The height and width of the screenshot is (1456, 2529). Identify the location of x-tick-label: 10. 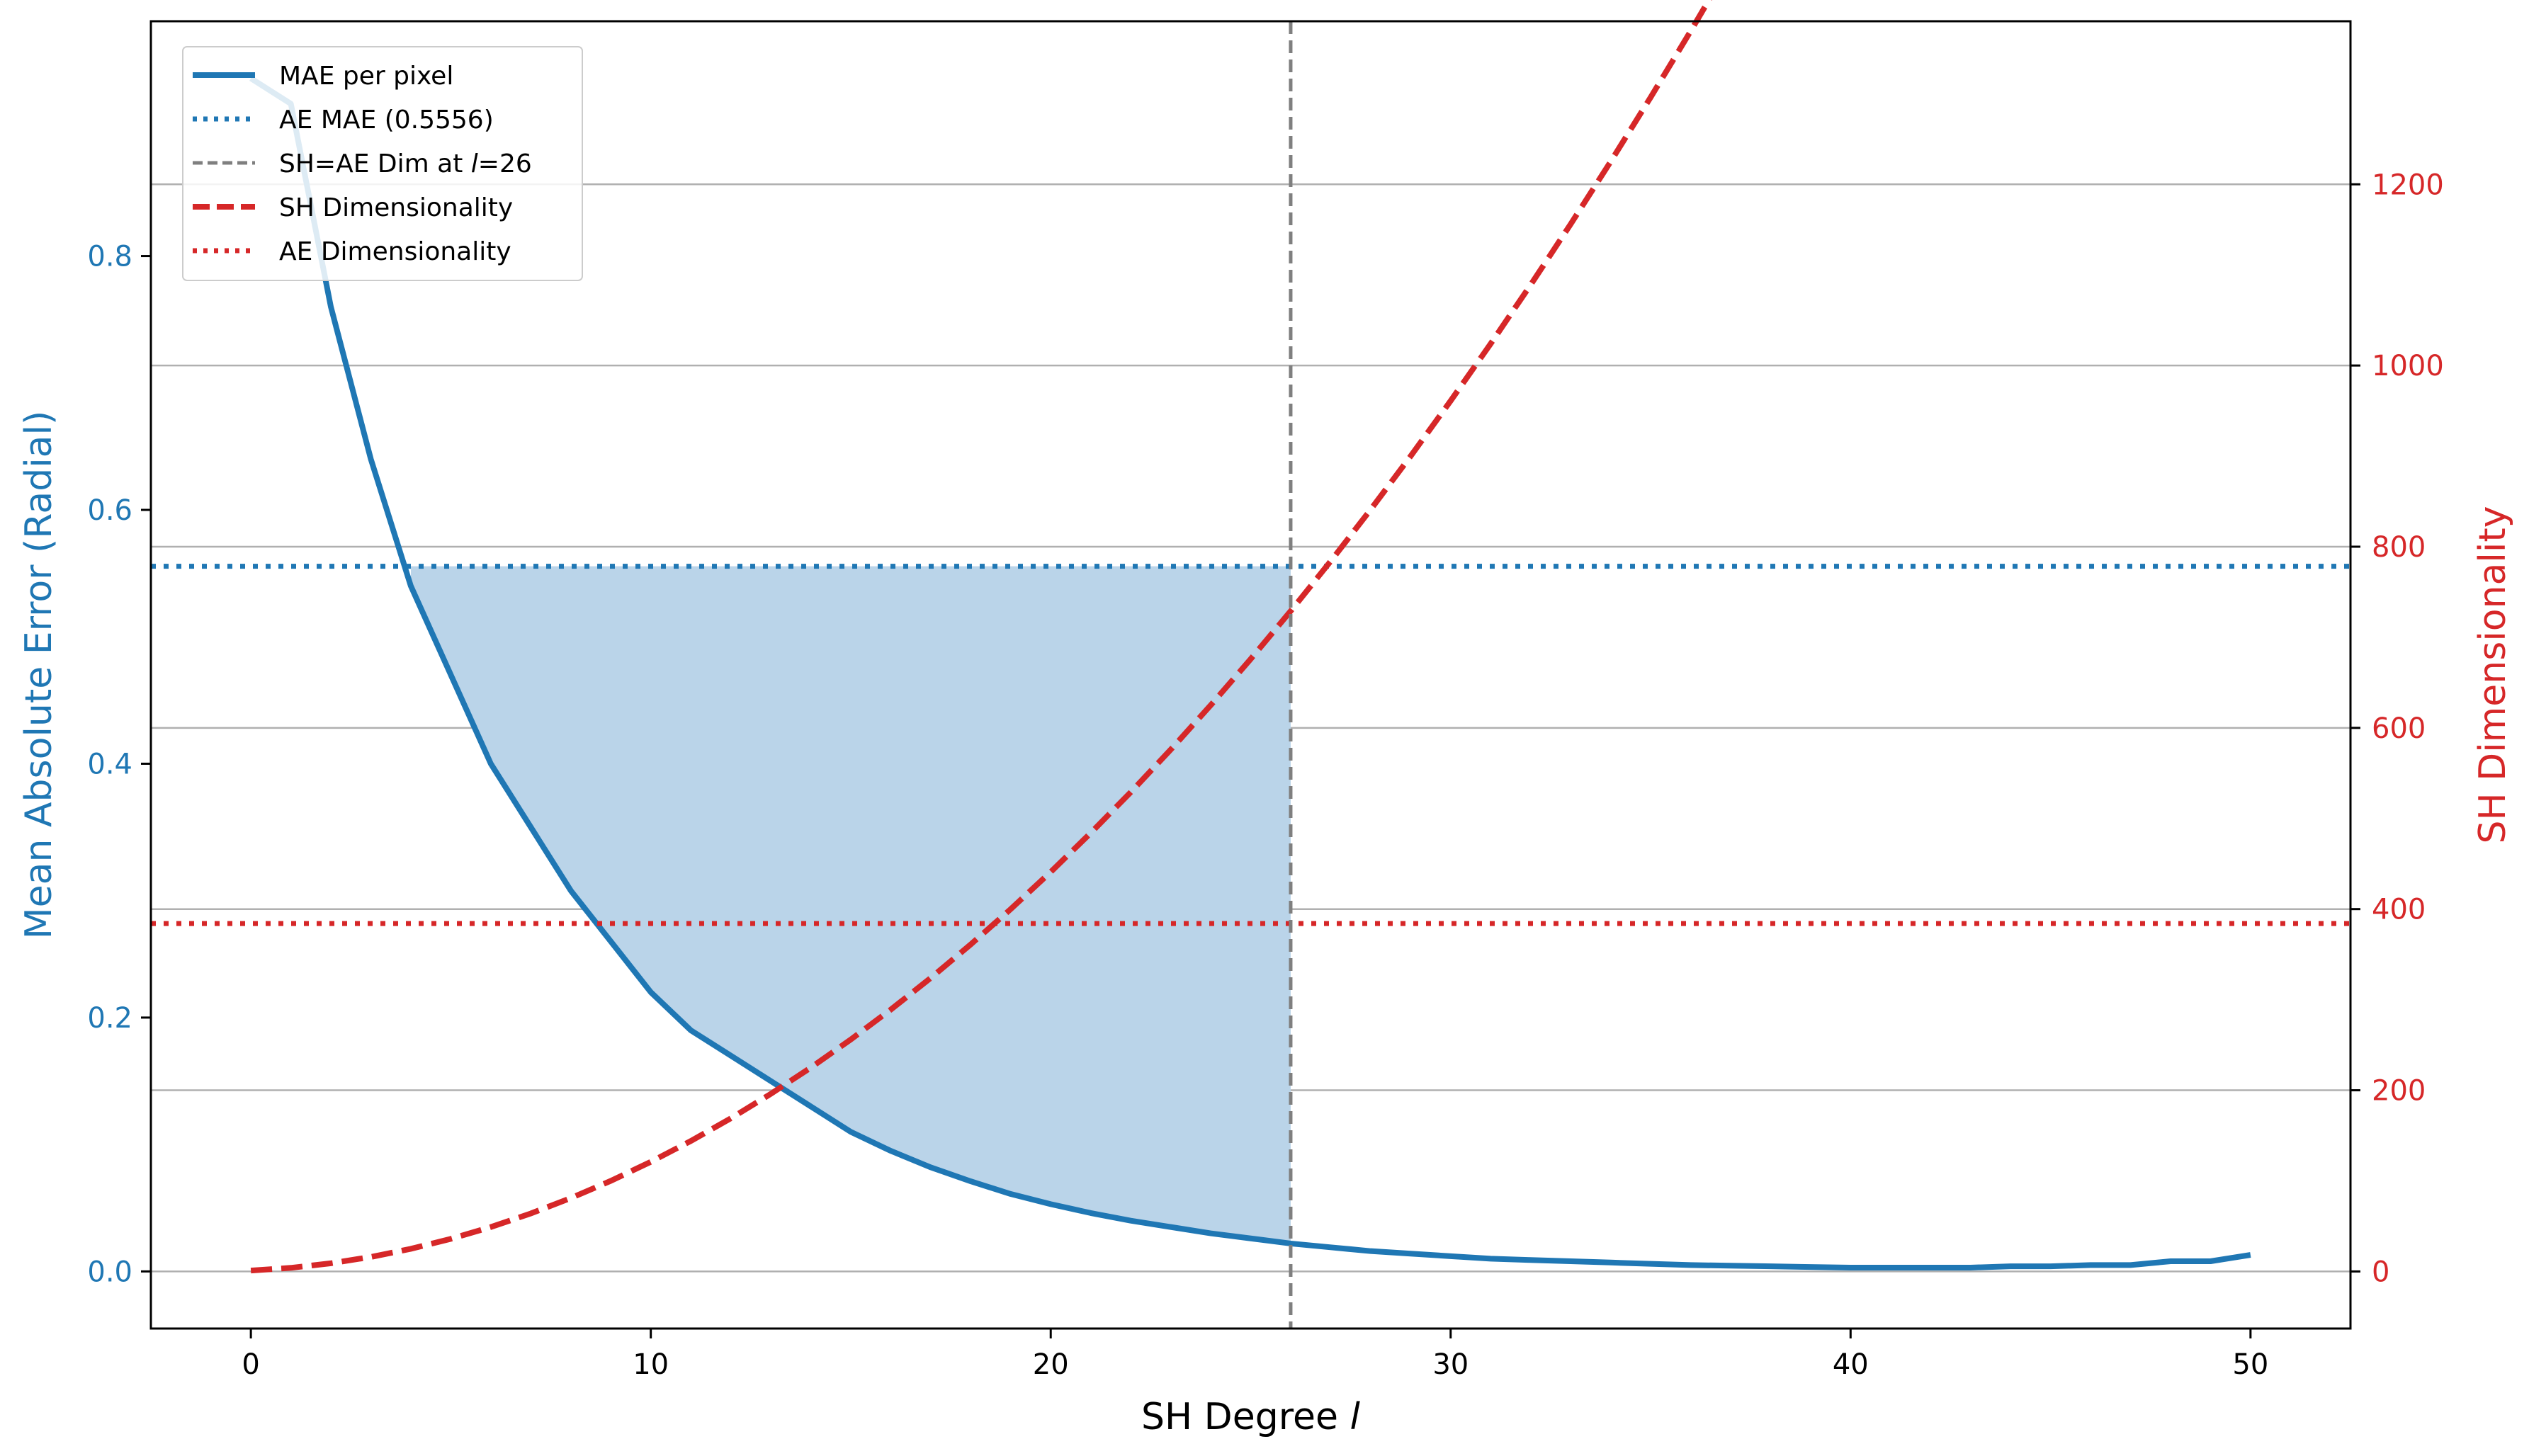
(651, 1364).